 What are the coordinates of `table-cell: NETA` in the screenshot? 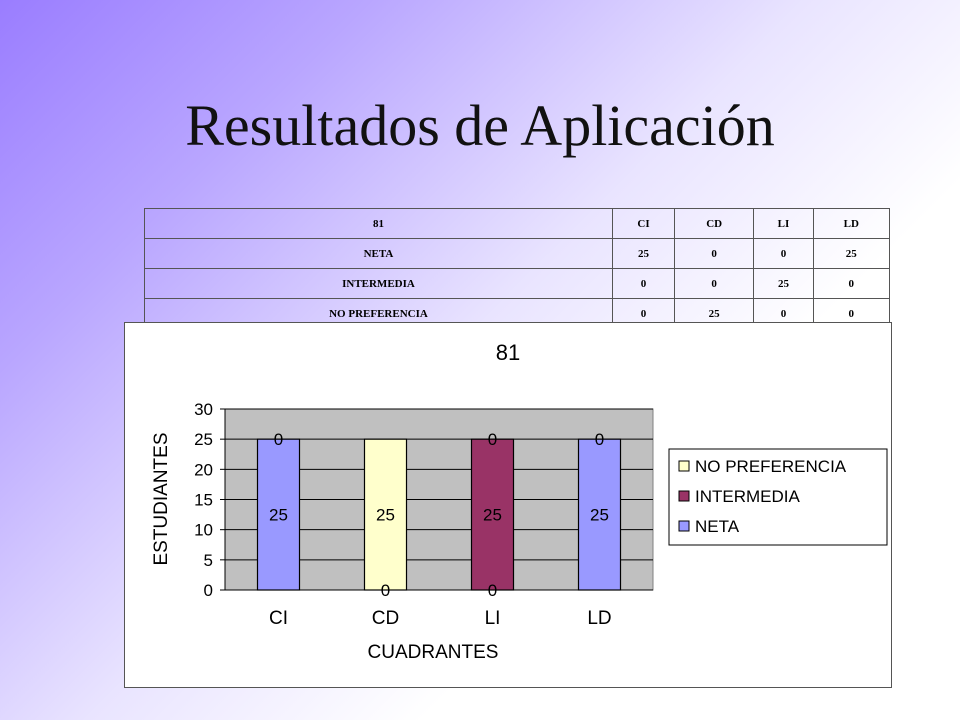 It's located at (378, 253).